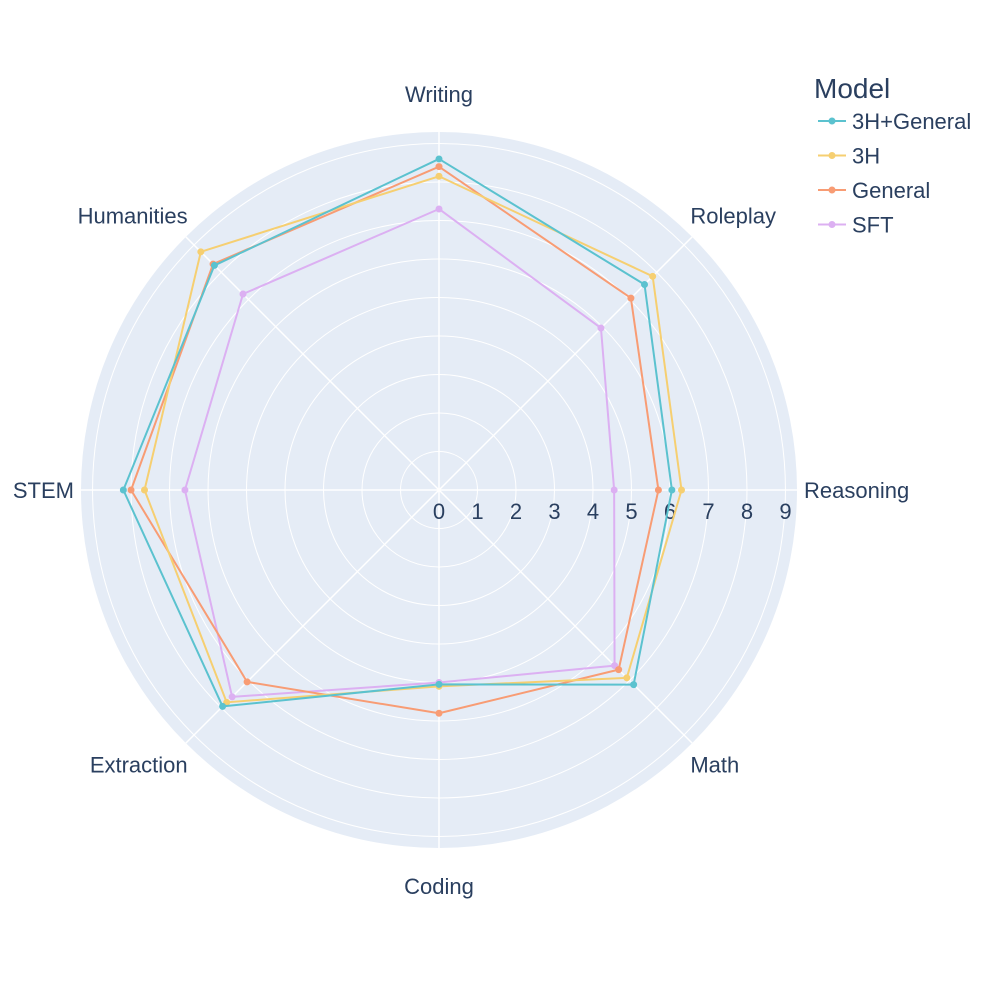 The image size is (1000, 1000). Describe the element at coordinates (747, 511) in the screenshot. I see `radial-tick-label: 8` at that location.